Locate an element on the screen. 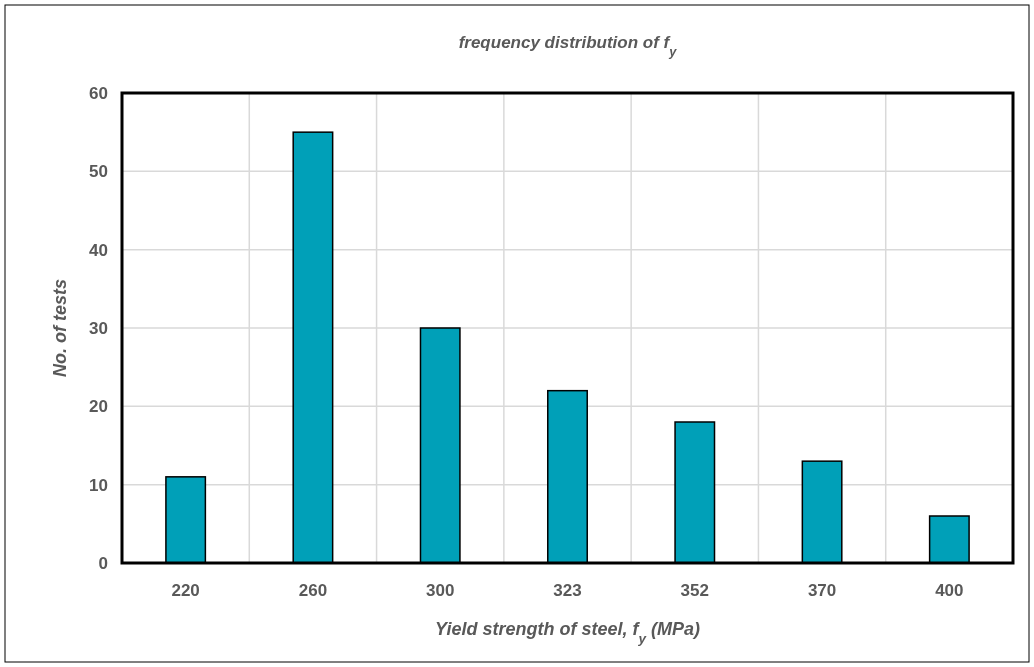 The image size is (1034, 667). y-tick-label: 10 is located at coordinates (98, 485).